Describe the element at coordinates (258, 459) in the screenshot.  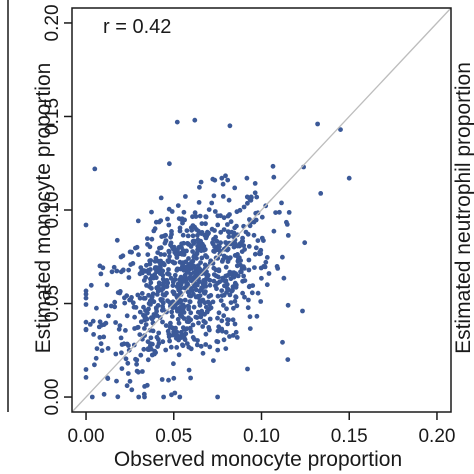
I see `x-axis-title: Observed monocyte proportion` at that location.